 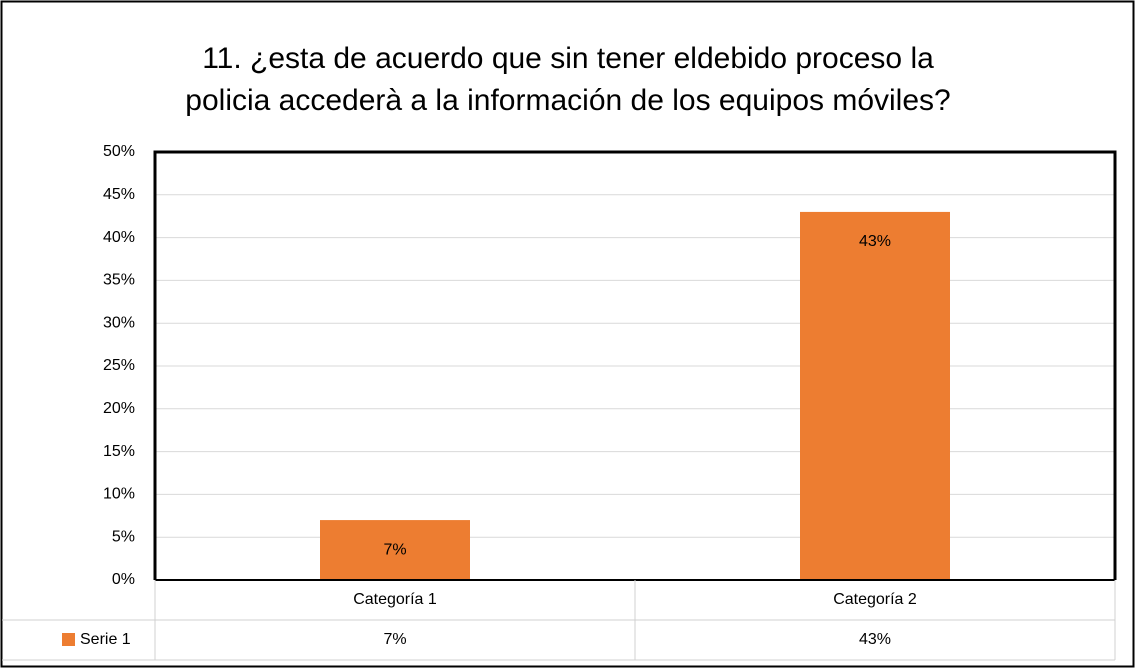 What do you see at coordinates (123, 536) in the screenshot?
I see `y-tick-label: 5%` at bounding box center [123, 536].